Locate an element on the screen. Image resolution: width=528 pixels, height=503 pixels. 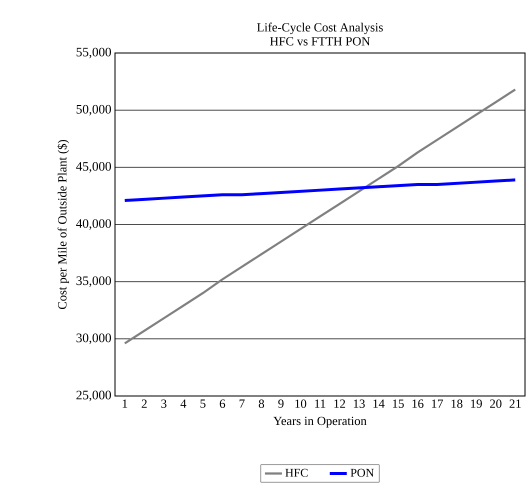
x-tick-label: 10 is located at coordinates (300, 404).